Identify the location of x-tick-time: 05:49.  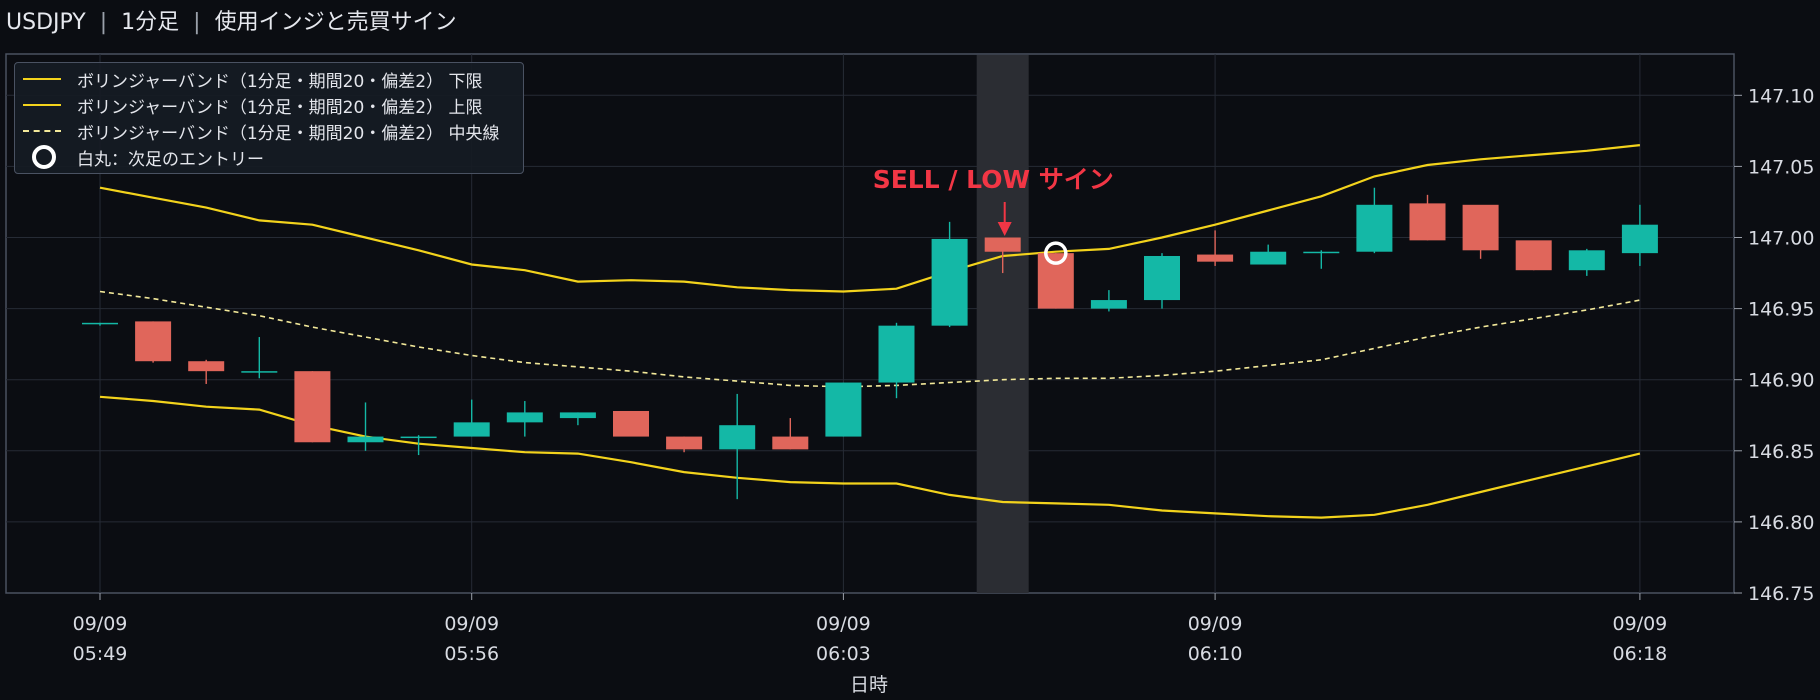
(100, 654).